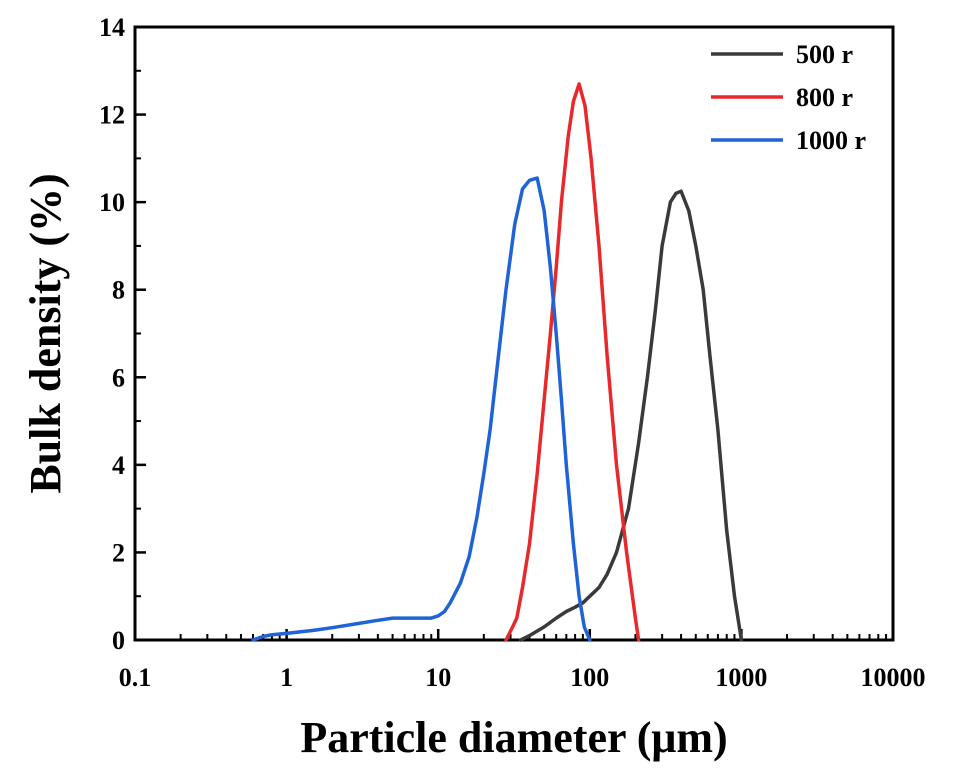  Describe the element at coordinates (118, 377) in the screenshot. I see `y-tick-label: 6` at that location.